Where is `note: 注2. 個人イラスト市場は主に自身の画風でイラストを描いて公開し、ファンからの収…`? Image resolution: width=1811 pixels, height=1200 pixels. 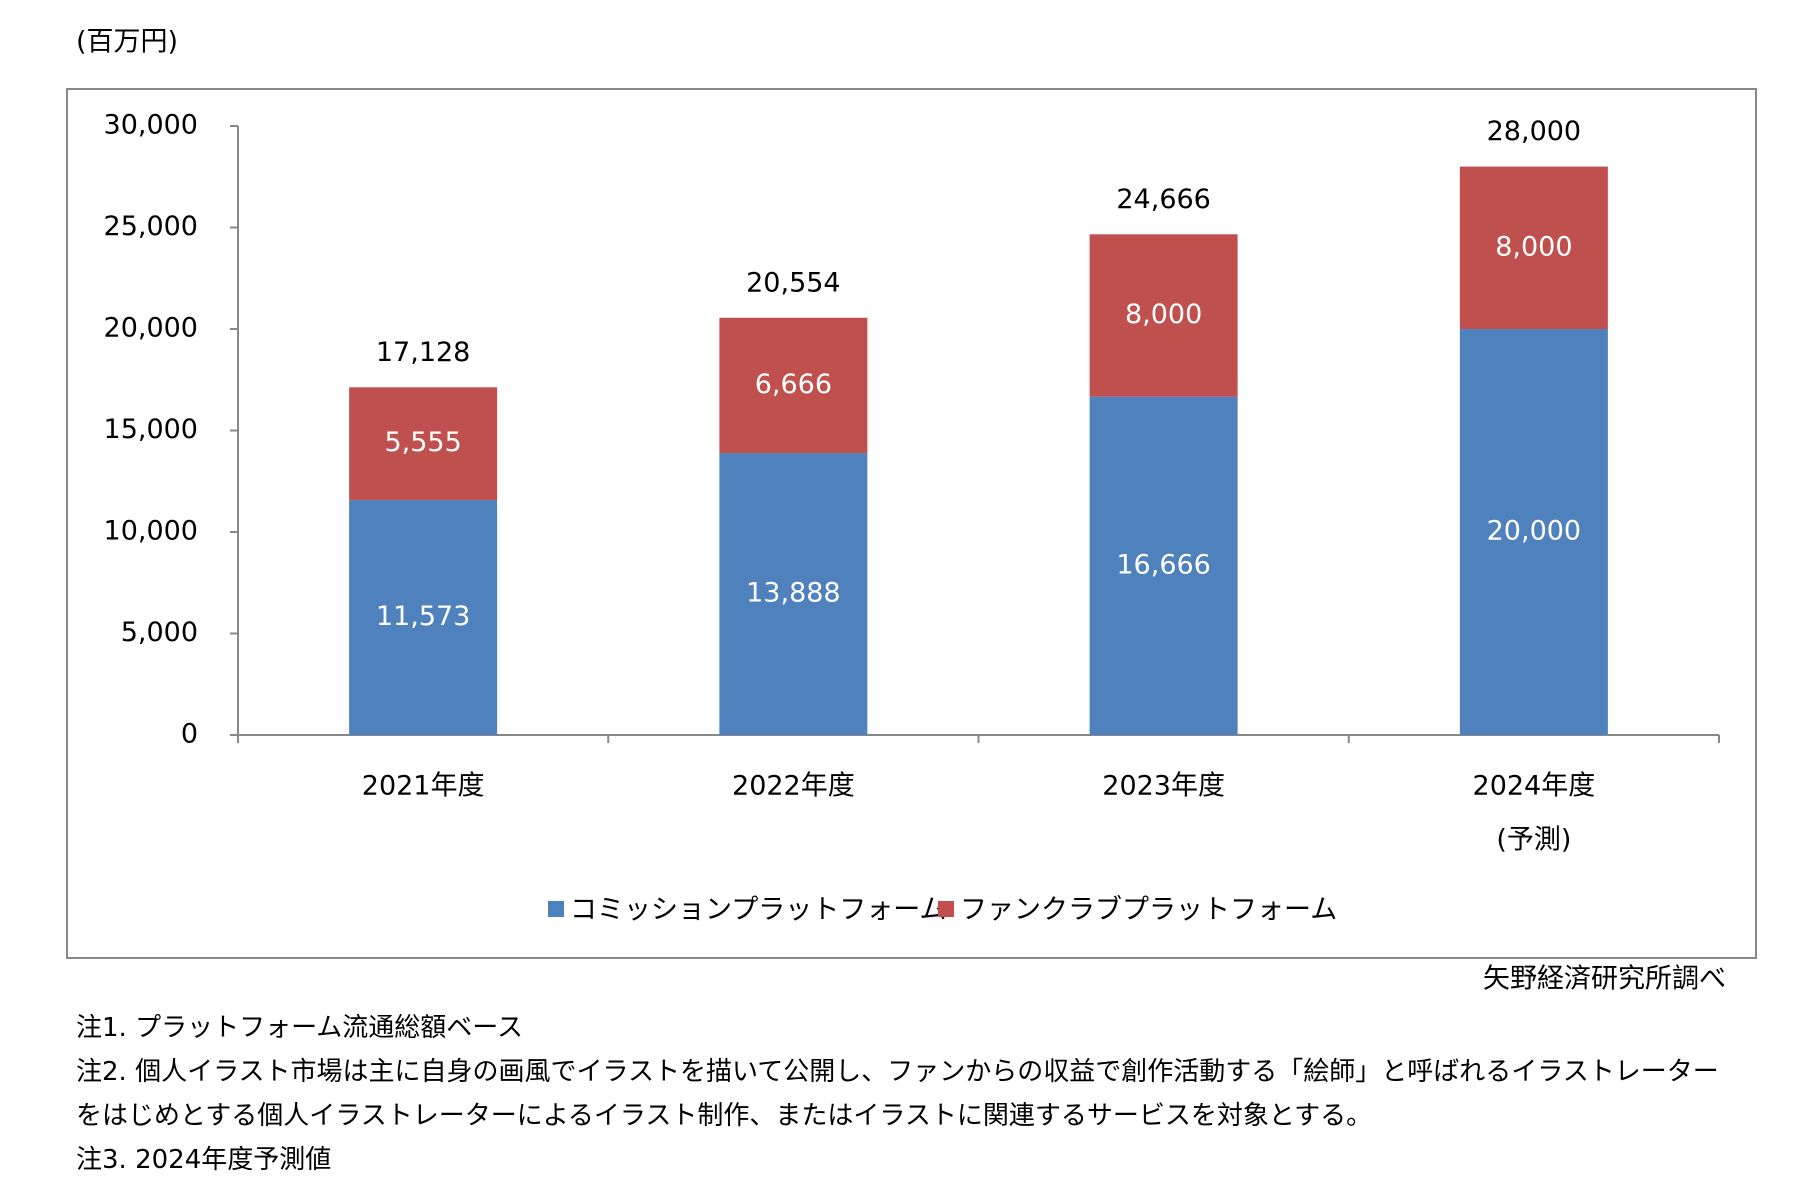 note: 注2. 個人イラスト市場は主に自身の画風でイラストを描いて公開し、ファンからの収… is located at coordinates (897, 1094).